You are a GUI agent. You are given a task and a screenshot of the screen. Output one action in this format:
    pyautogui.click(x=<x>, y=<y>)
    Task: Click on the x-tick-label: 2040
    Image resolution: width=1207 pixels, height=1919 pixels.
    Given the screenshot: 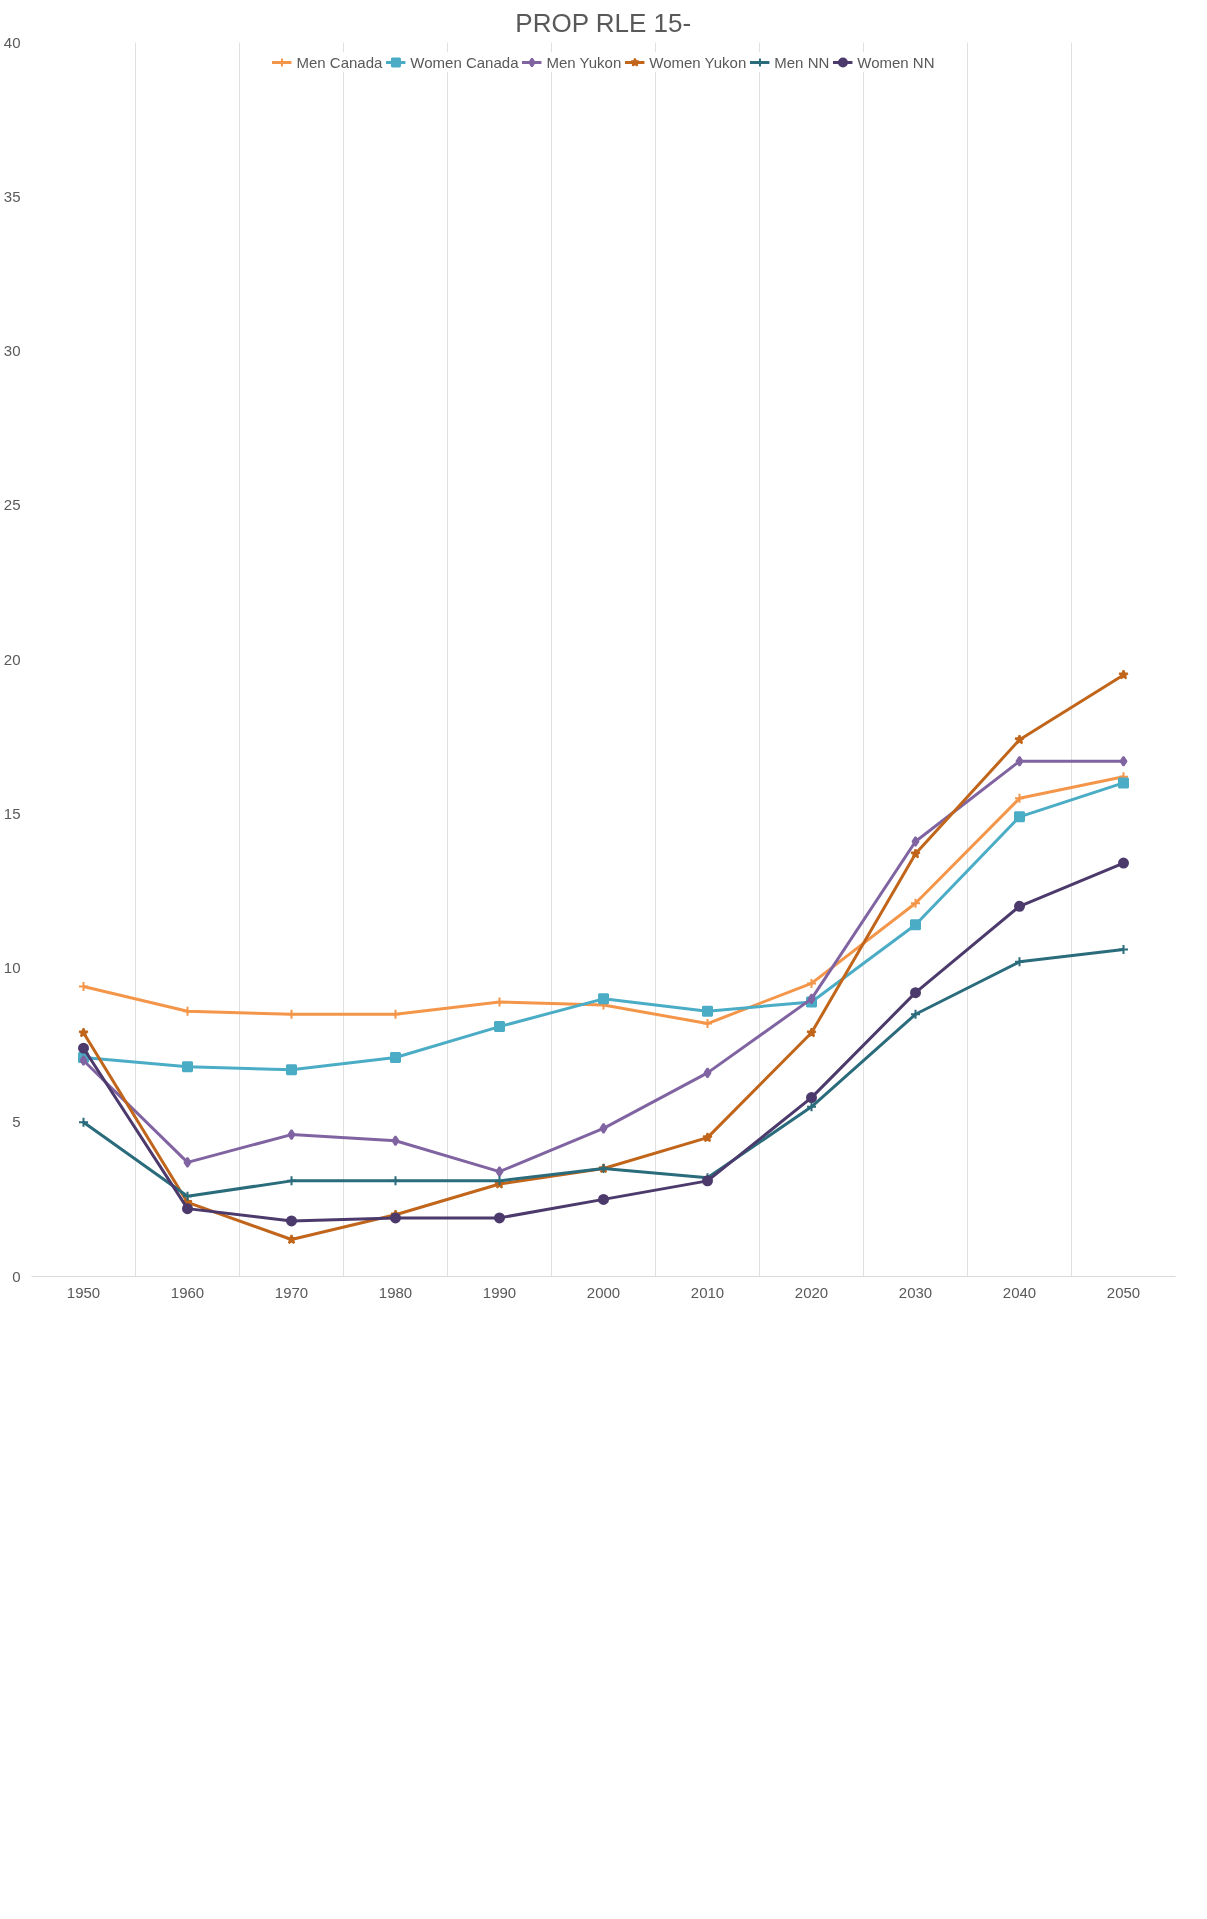 What is the action you would take?
    pyautogui.click(x=1019, y=1292)
    